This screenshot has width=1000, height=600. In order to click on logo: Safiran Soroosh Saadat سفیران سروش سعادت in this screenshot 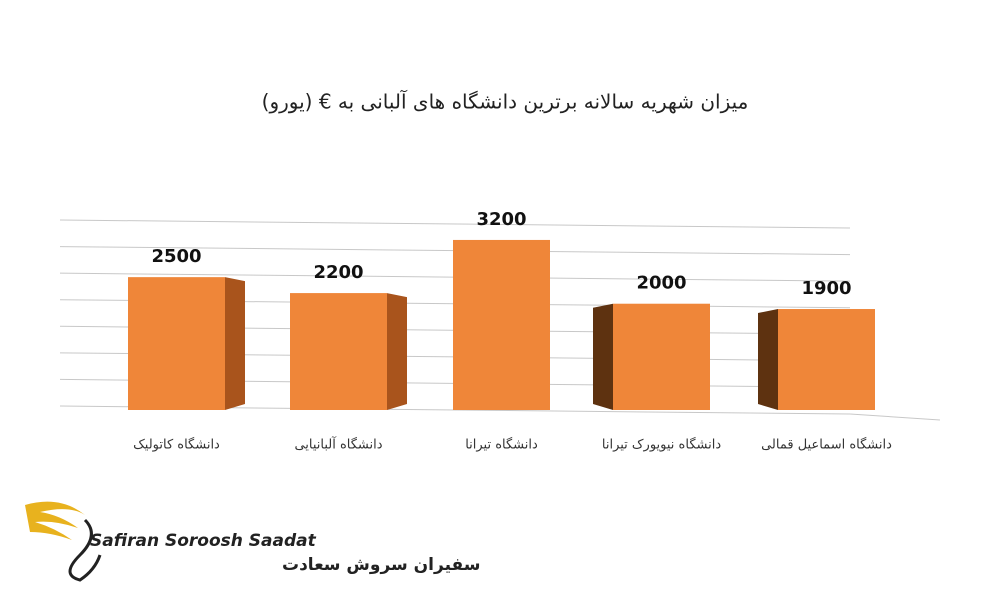, I will do `click(252, 541)`.